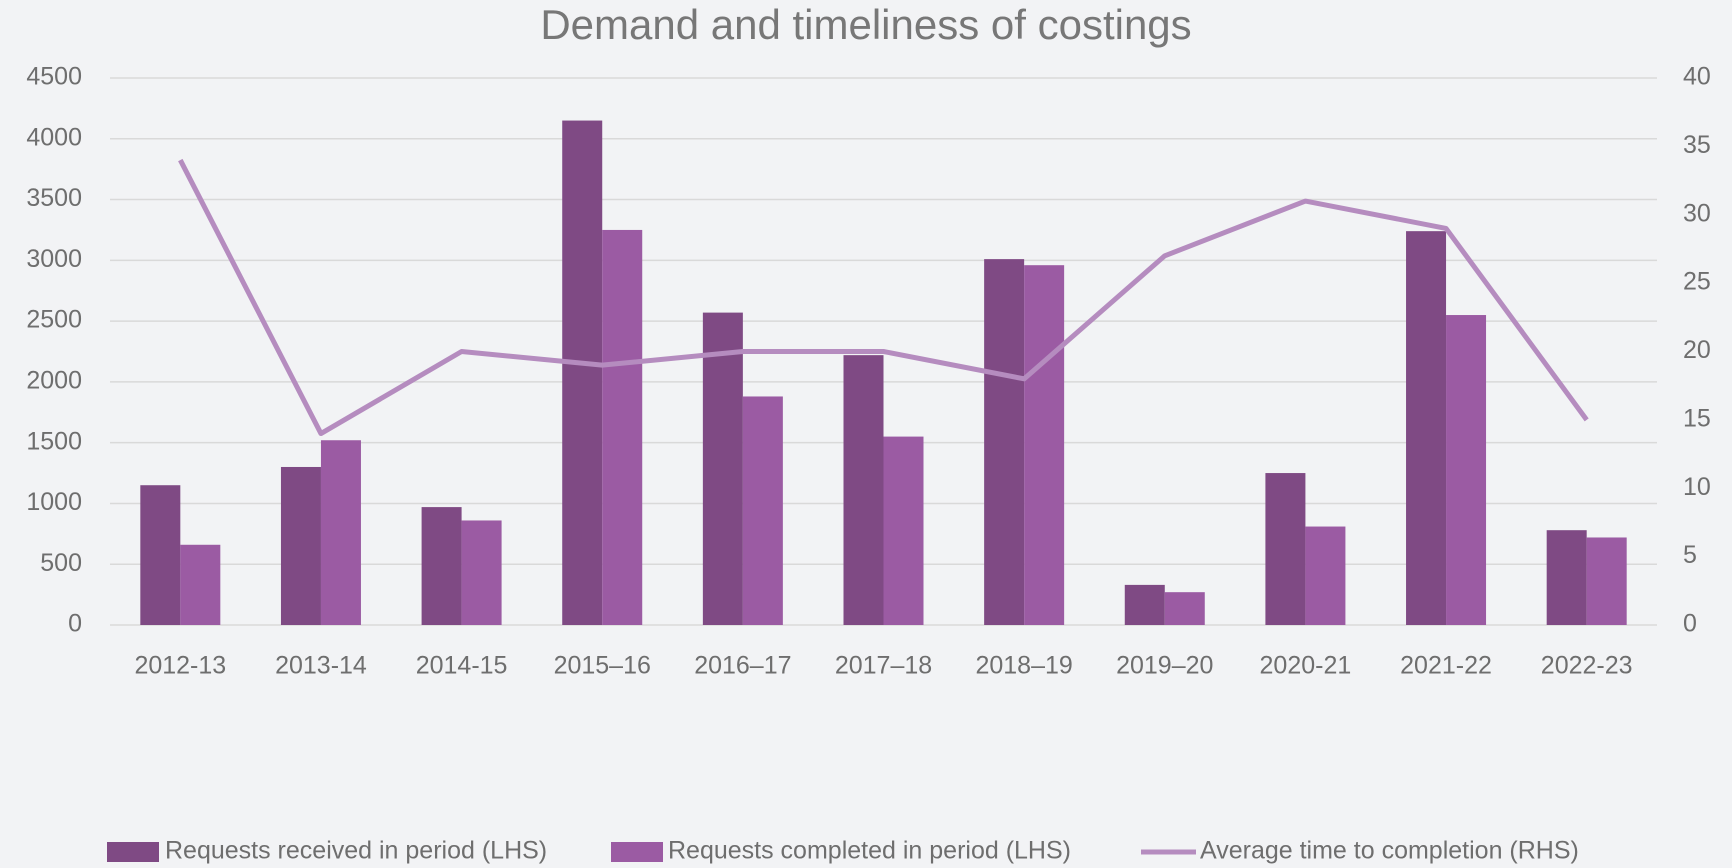 The image size is (1732, 868). Describe the element at coordinates (180, 666) in the screenshot. I see `x-tick-label: 2012-13` at that location.